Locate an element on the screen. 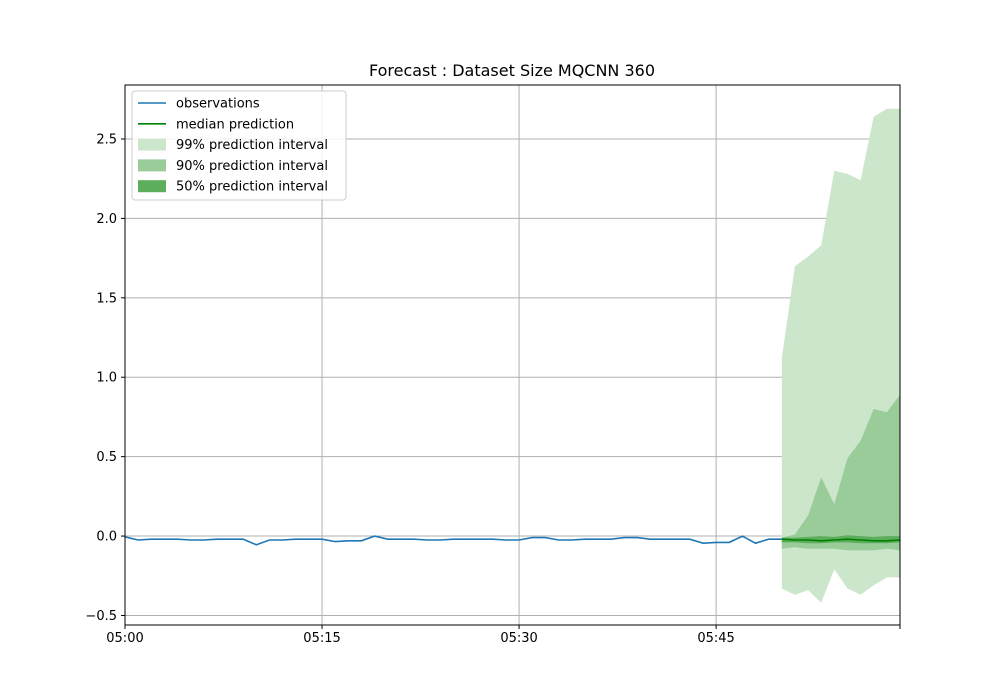 Image resolution: width=1000 pixels, height=700 pixels. legend-label: observations is located at coordinates (218, 104).